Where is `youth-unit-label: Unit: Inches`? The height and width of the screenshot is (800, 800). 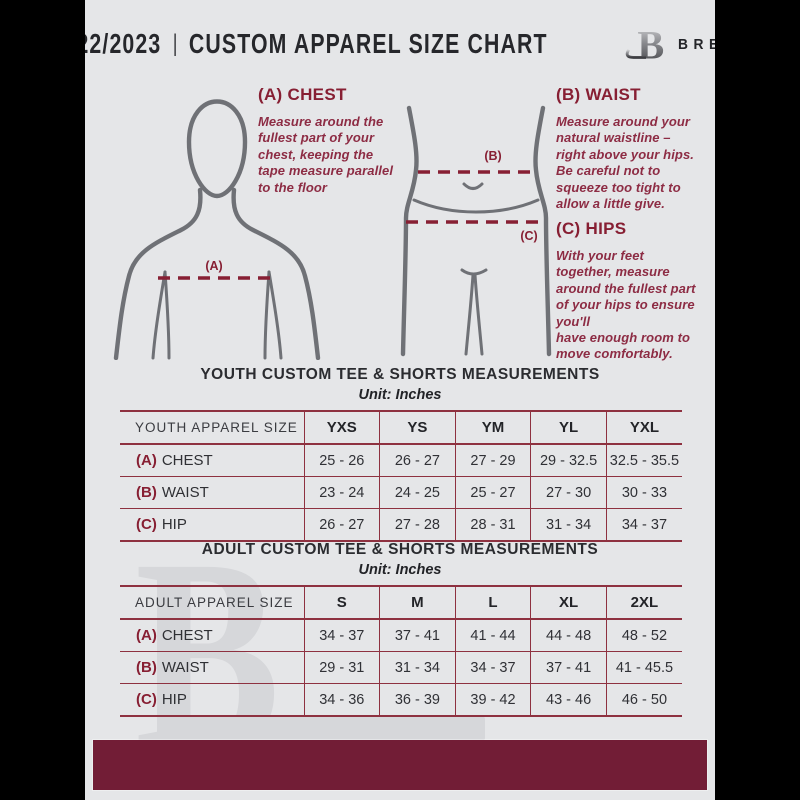
youth-unit-label: Unit: Inches is located at coordinates (400, 395).